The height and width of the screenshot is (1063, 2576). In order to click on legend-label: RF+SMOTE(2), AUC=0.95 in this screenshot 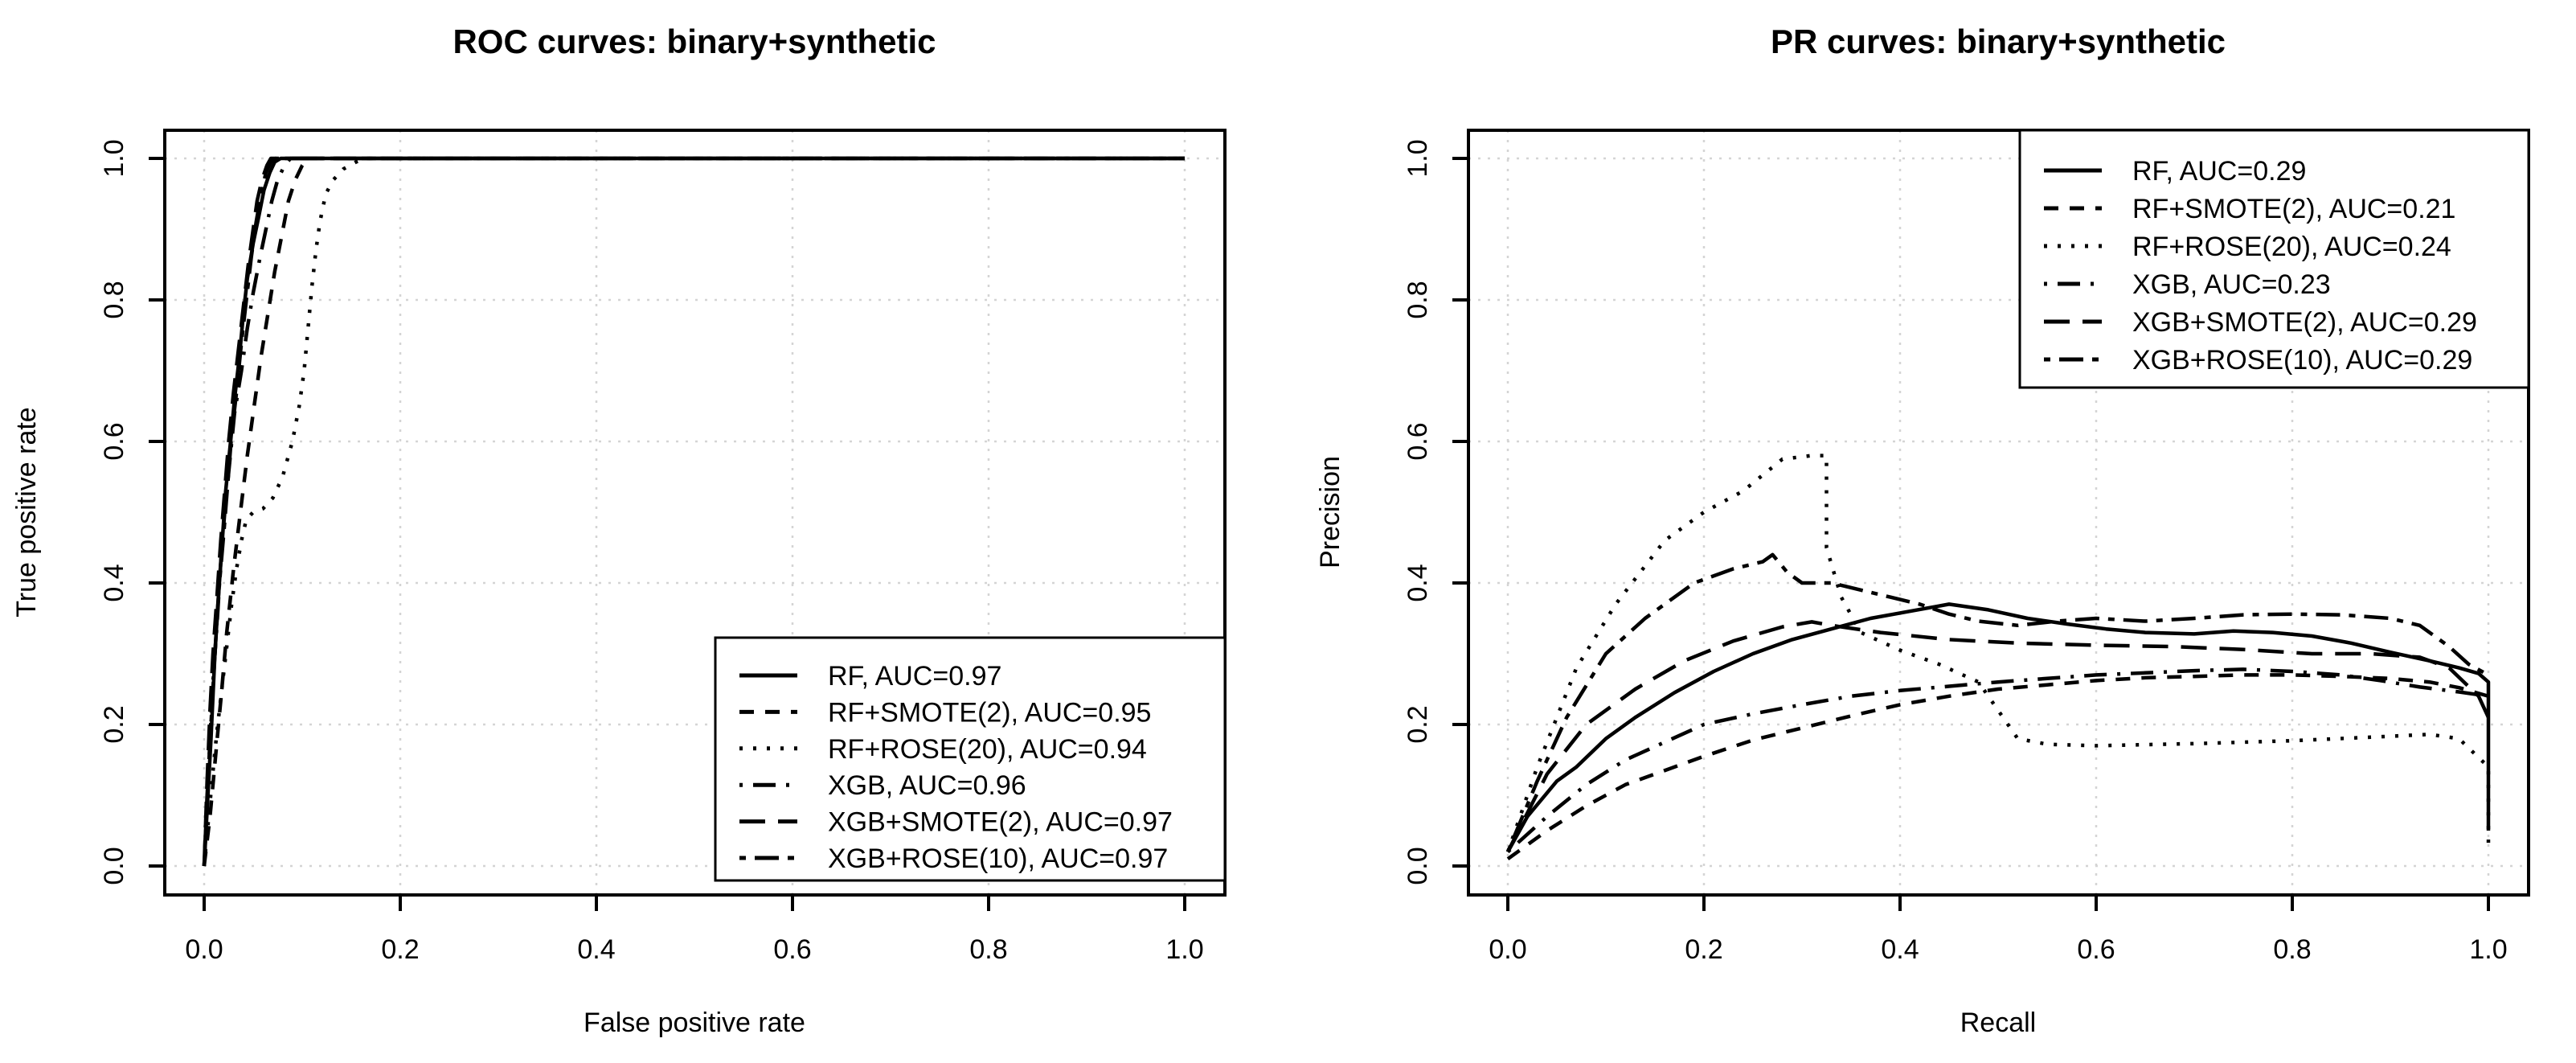, I will do `click(989, 712)`.